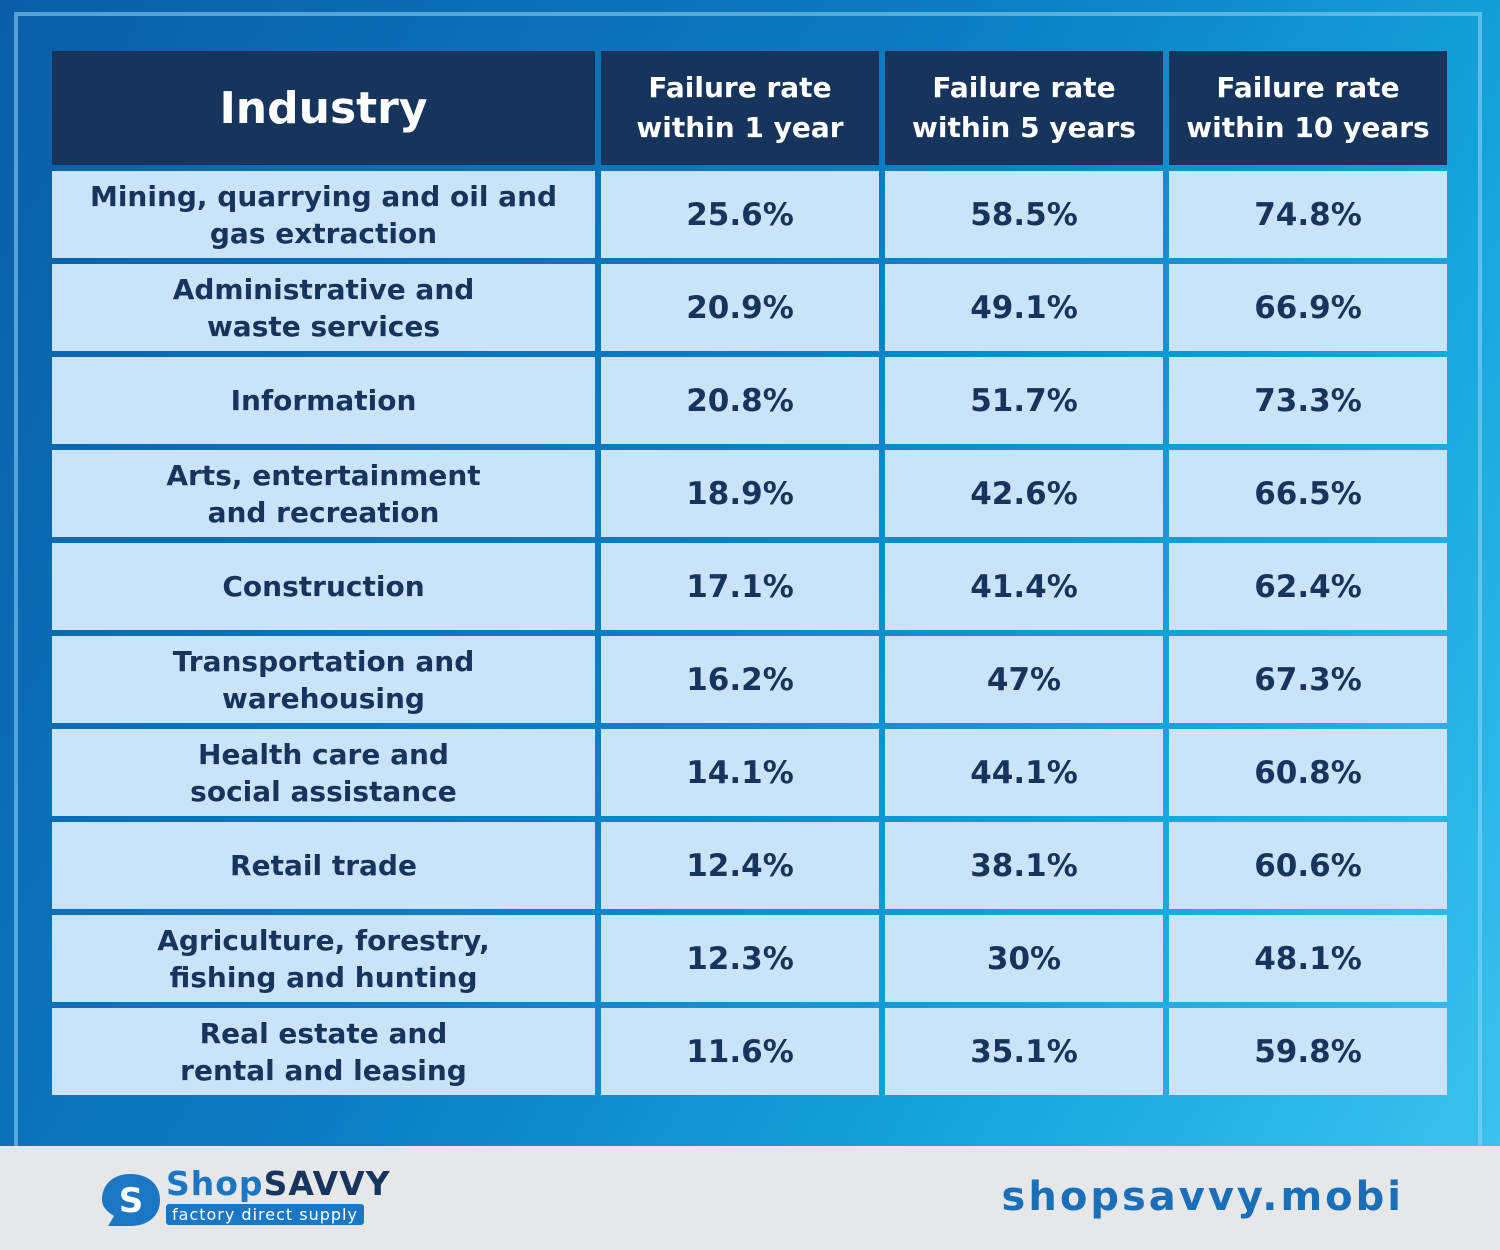 This screenshot has width=1500, height=1250. I want to click on rate-1-year-cell: 20.8%, so click(740, 400).